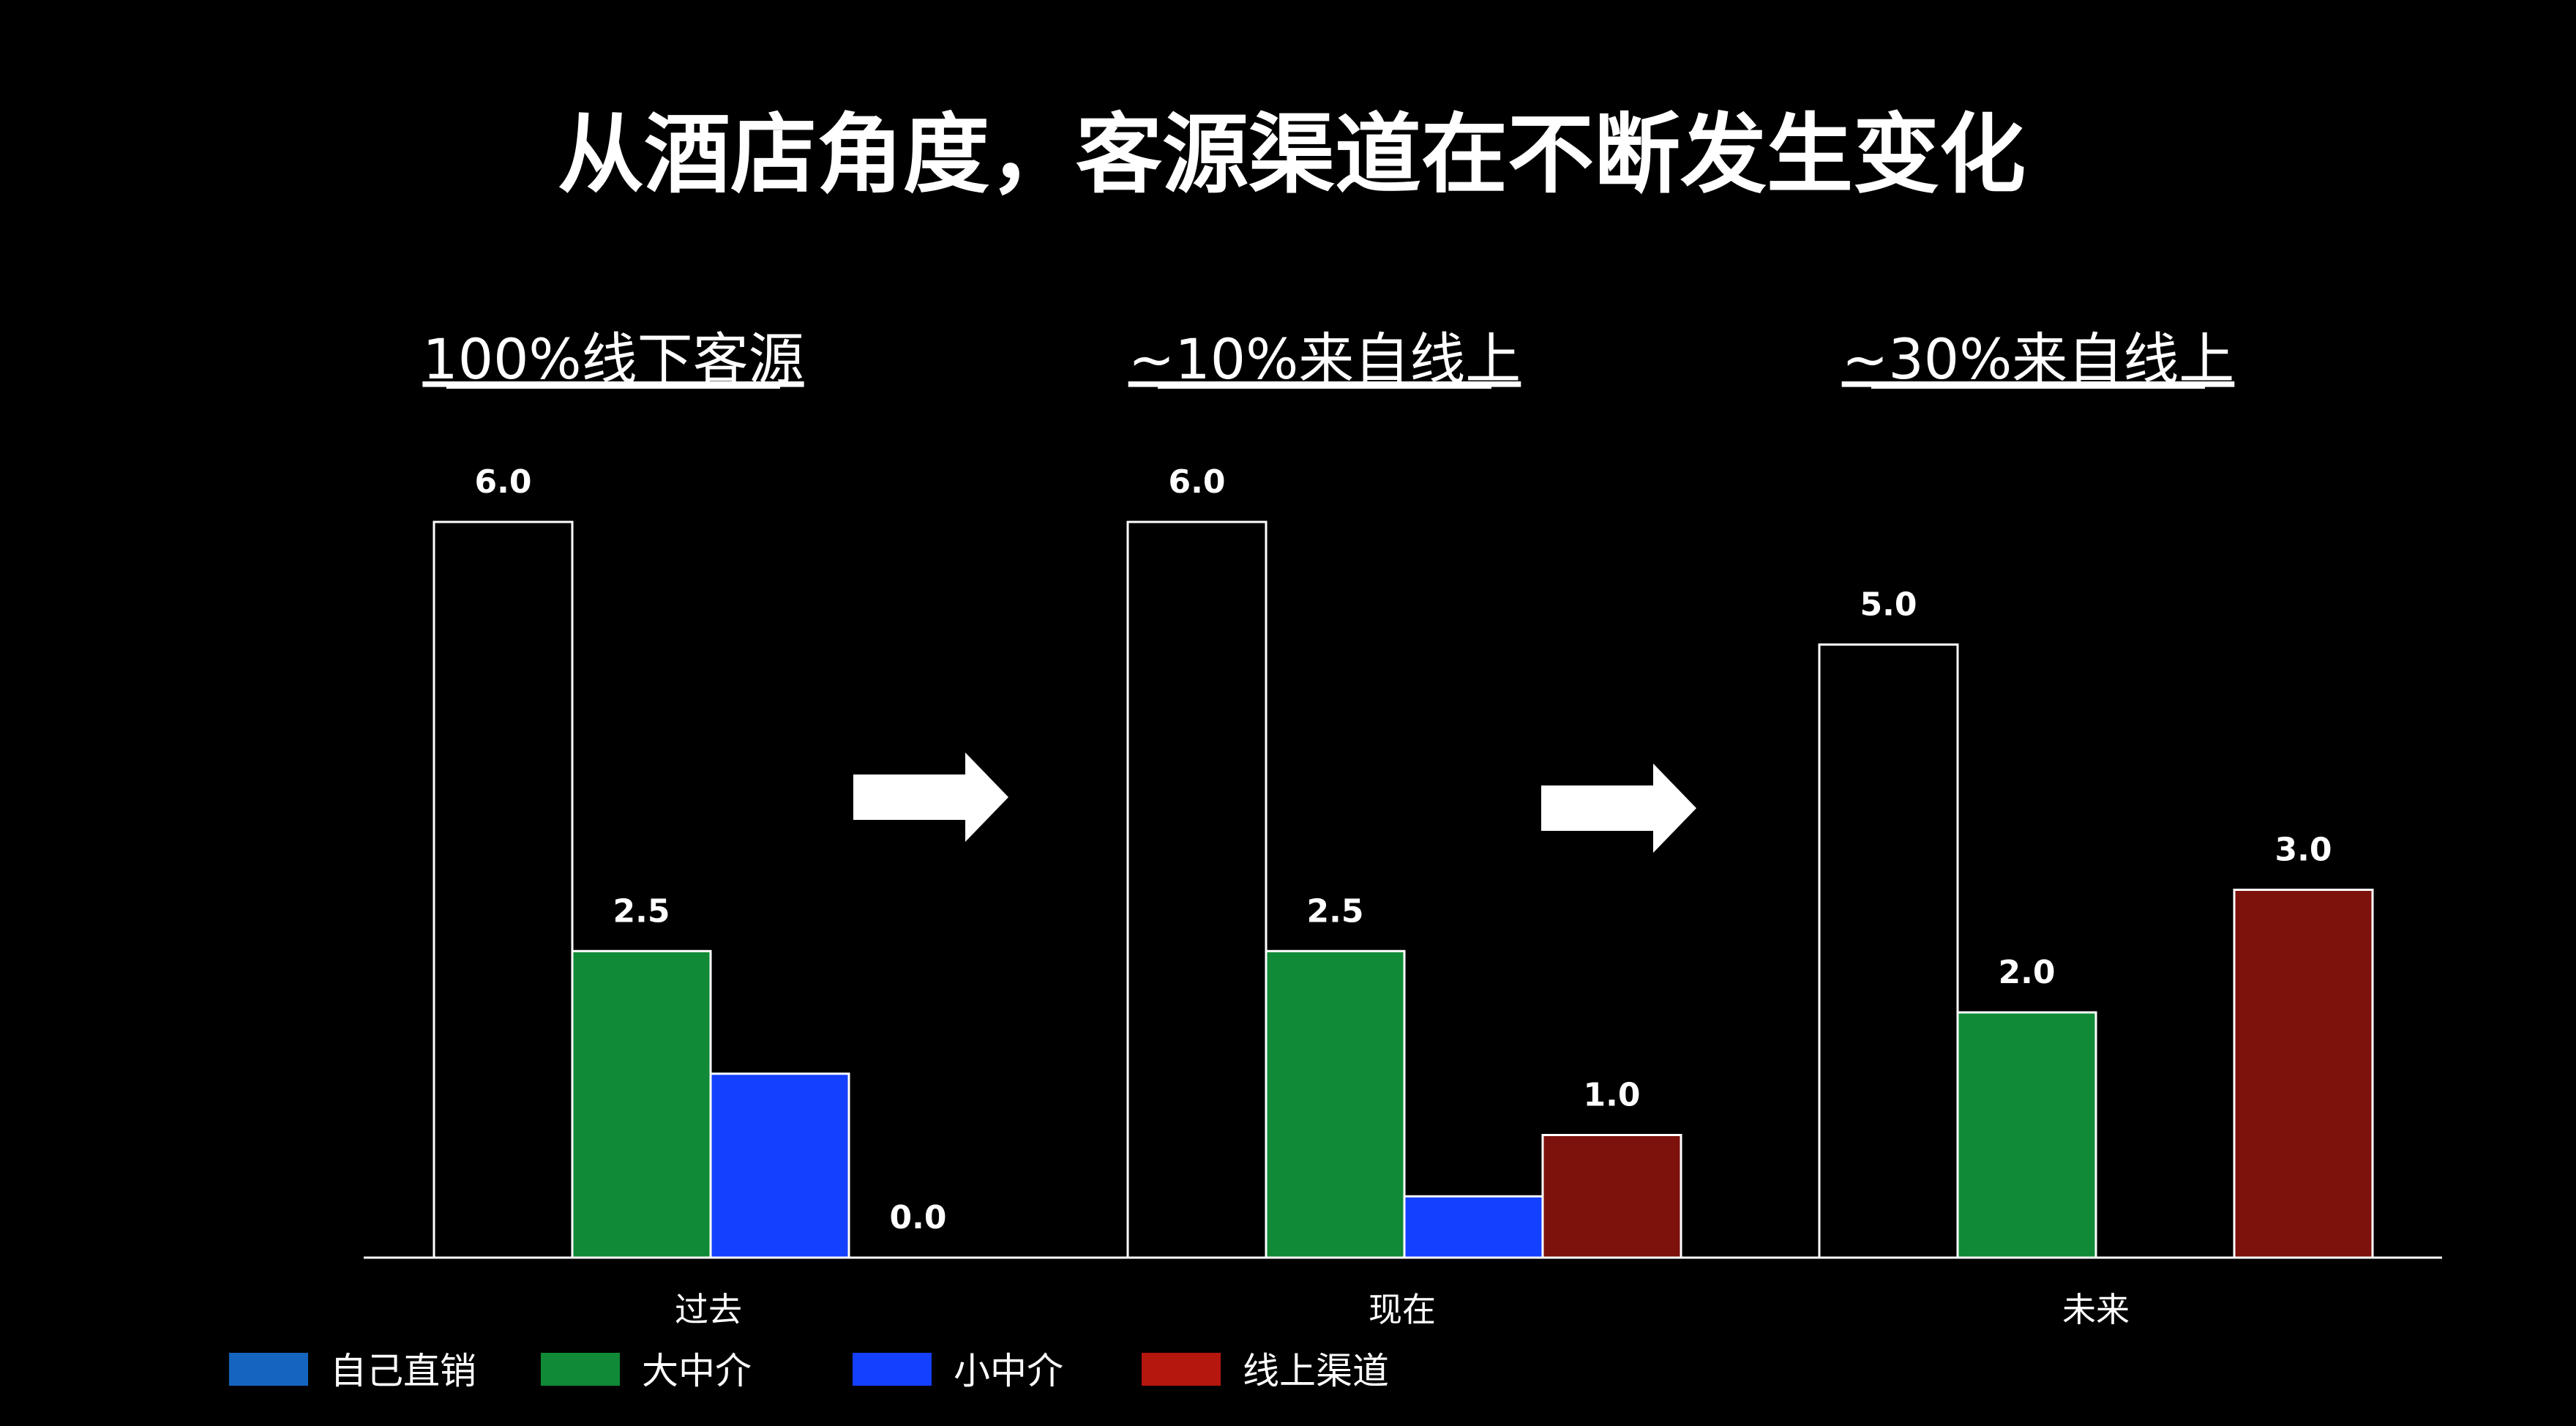 The image size is (2576, 1426). Describe the element at coordinates (2038, 359) in the screenshot. I see `group-subtitle: ~30%来自线上` at that location.